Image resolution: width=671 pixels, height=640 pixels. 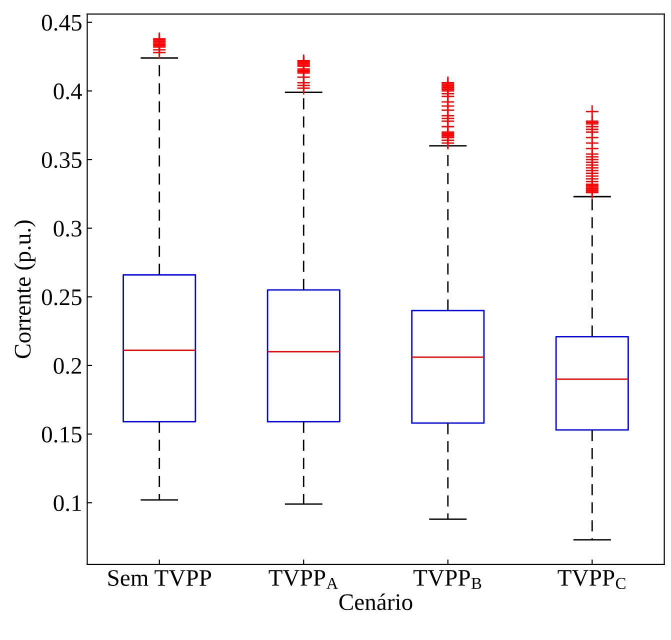 What do you see at coordinates (592, 580) in the screenshot?
I see `x-tick-label: TVPP$_{C}$` at bounding box center [592, 580].